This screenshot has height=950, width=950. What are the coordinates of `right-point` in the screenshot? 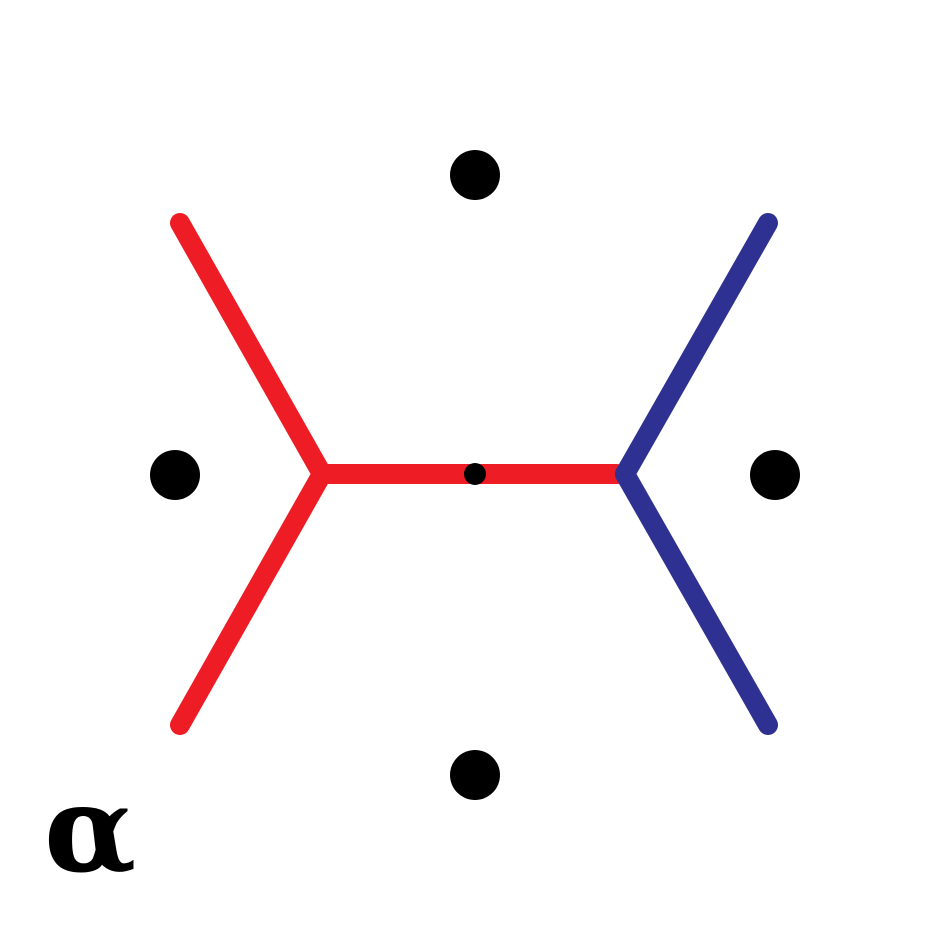 It's located at (775, 475).